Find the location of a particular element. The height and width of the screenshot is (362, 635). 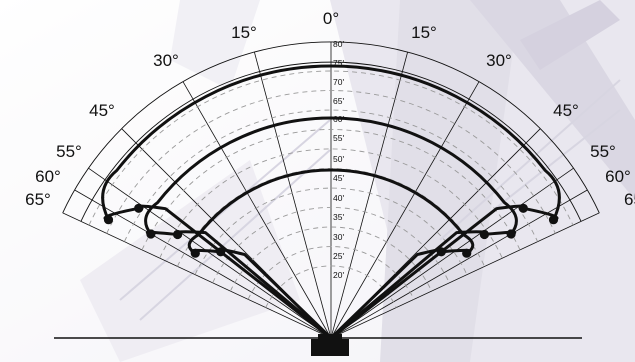

angle-label-right-45: 45° is located at coordinates (566, 110).